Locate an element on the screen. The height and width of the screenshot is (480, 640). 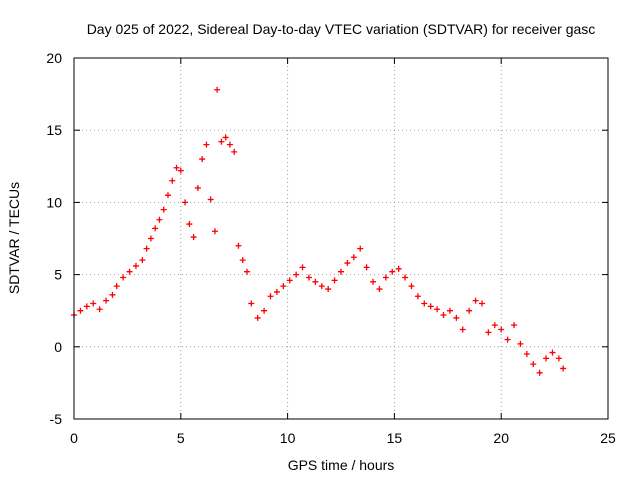
y-tick-label: 20 is located at coordinates (54, 58).